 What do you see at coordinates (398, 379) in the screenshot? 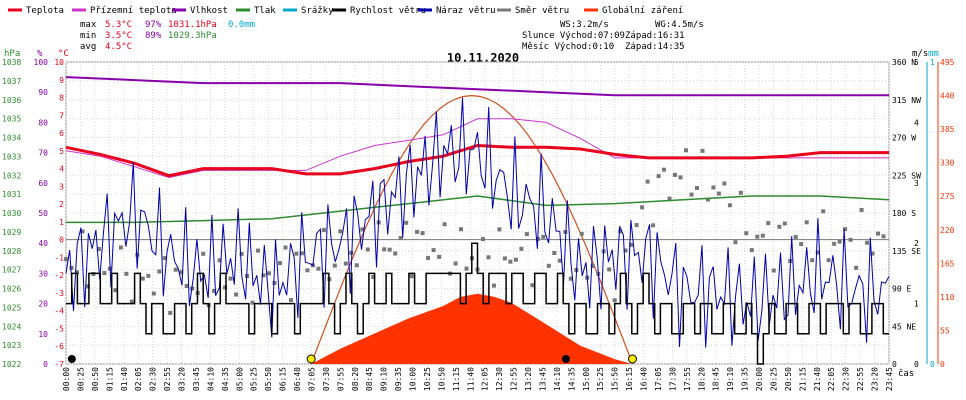
I see `tick-x: 09:35` at bounding box center [398, 379].